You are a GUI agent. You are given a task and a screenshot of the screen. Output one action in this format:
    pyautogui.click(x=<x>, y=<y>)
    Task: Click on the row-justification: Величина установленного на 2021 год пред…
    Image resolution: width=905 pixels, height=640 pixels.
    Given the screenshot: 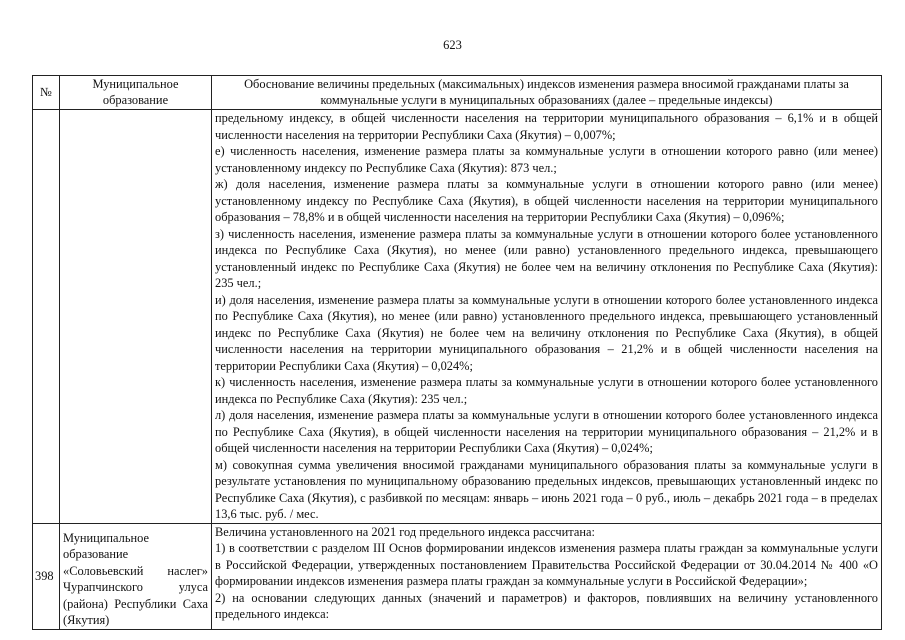 What is the action you would take?
    pyautogui.click(x=546, y=576)
    